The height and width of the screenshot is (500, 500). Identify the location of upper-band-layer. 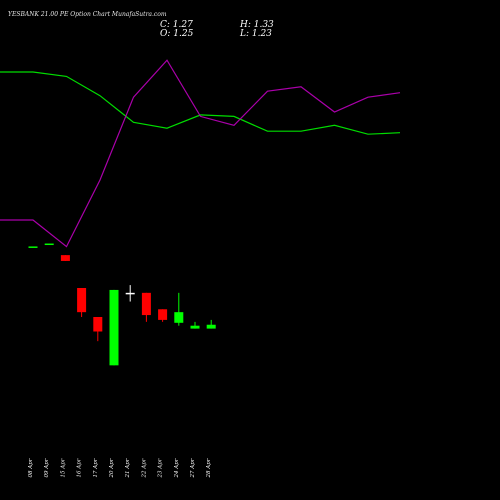
(200, 103).